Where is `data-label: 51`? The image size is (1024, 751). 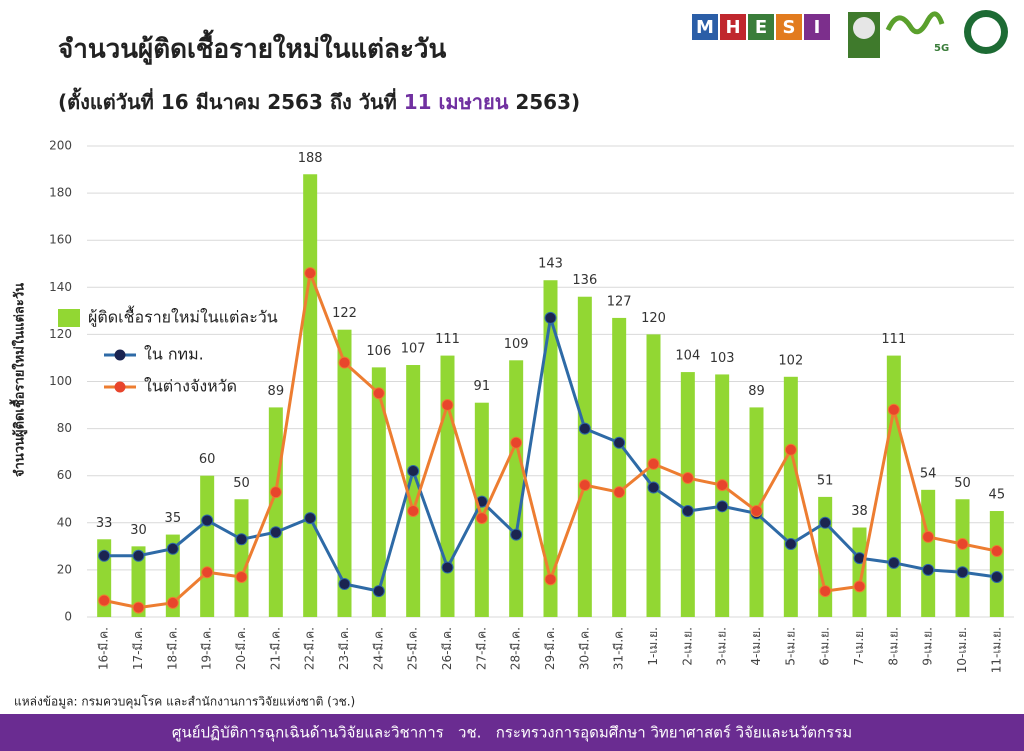 data-label: 51 is located at coordinates (825, 480).